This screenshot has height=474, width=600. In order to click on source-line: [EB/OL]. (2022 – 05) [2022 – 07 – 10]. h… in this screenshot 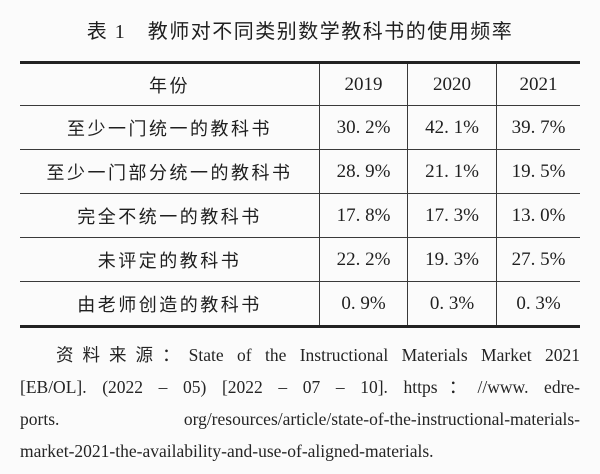, I will do `click(300, 387)`.